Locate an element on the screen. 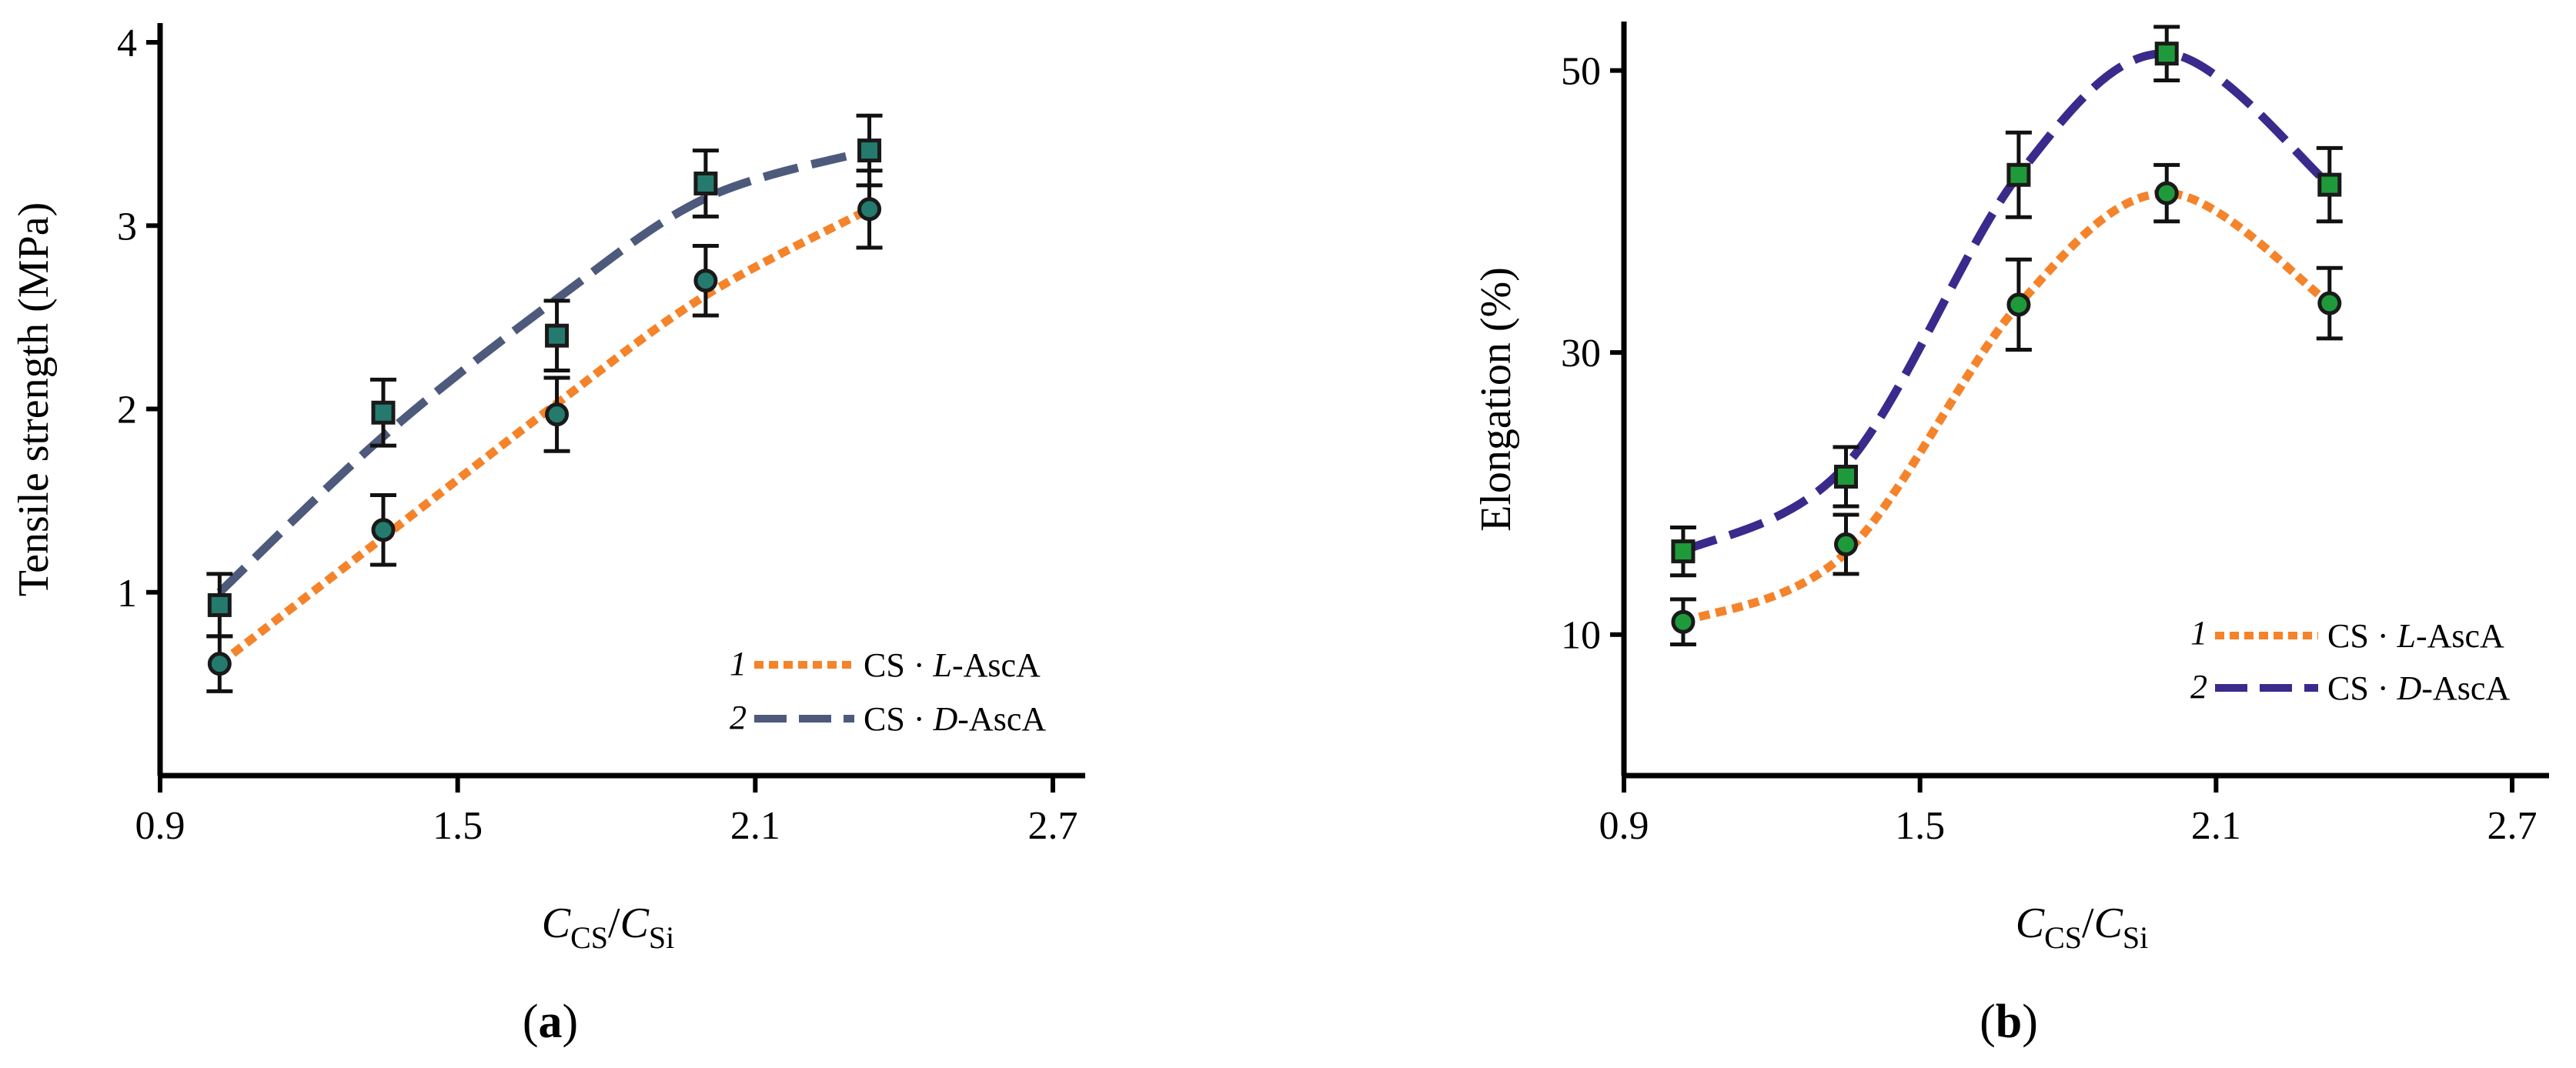  panel-a-fit-lines is located at coordinates (544, 407).